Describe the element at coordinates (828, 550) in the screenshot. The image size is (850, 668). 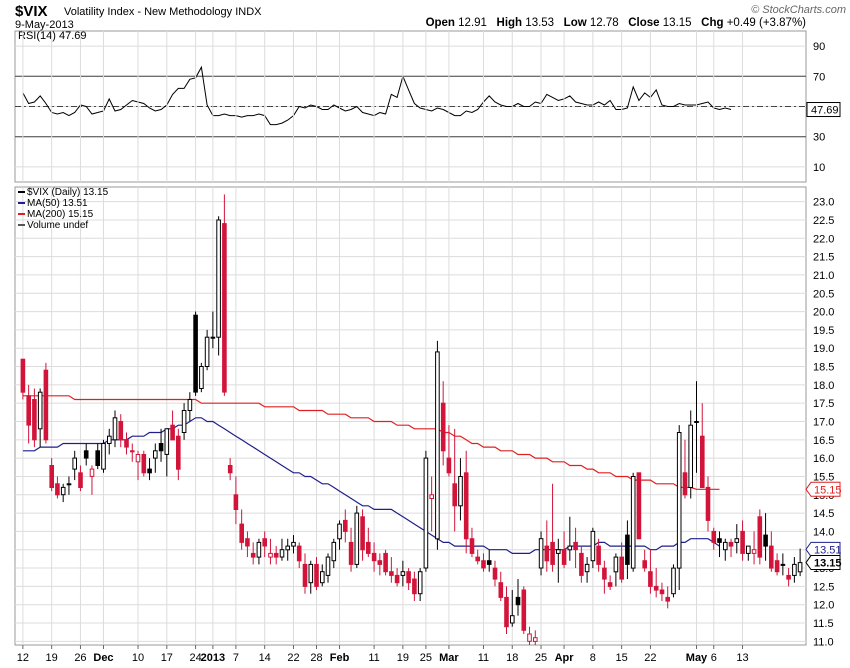
I see `price-value-tag-text: 13.51` at that location.